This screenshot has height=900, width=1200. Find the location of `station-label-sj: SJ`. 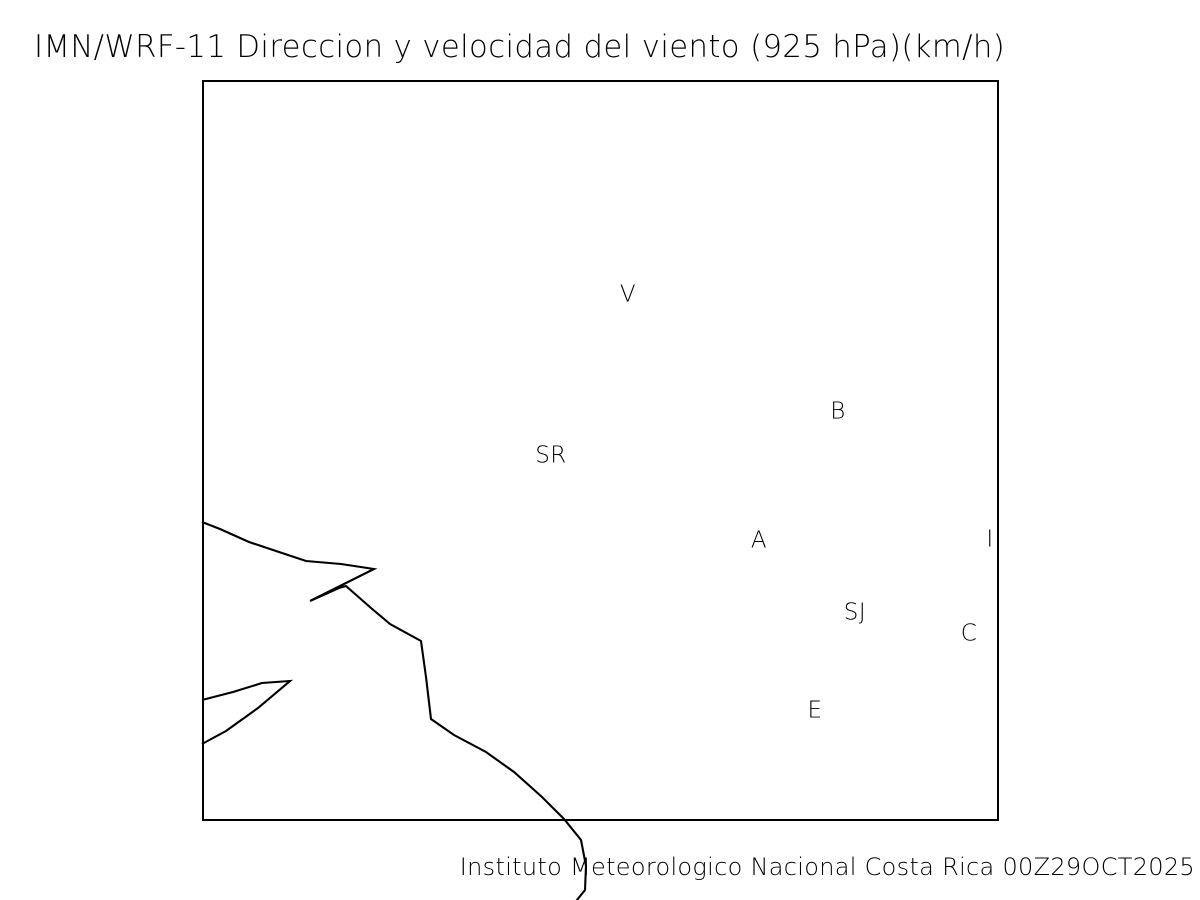

station-label-sj: SJ is located at coordinates (855, 612).